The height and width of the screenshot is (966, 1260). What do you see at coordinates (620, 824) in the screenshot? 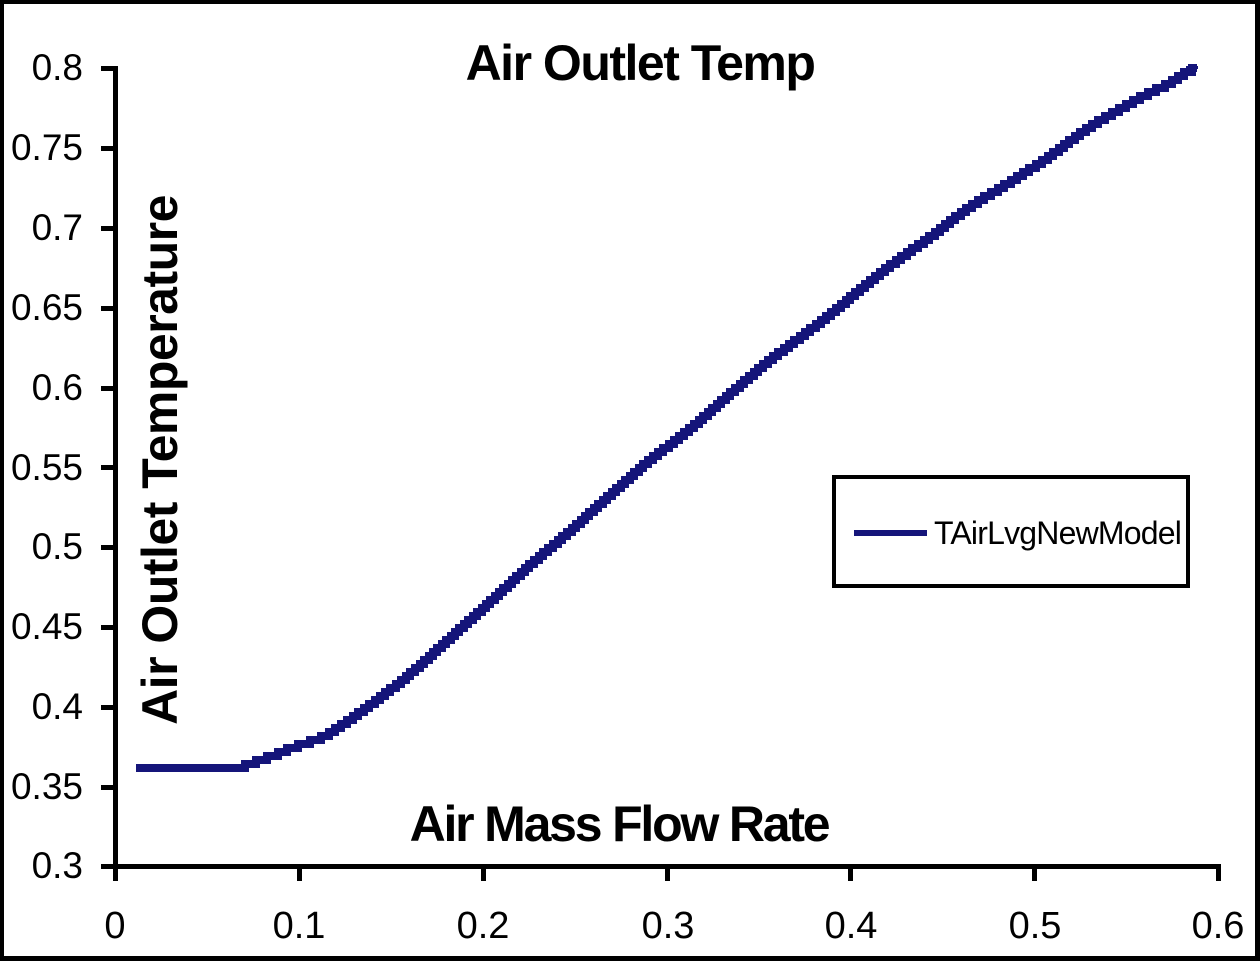
I see `svg-text: Air Mass Flow Rate` at bounding box center [620, 824].